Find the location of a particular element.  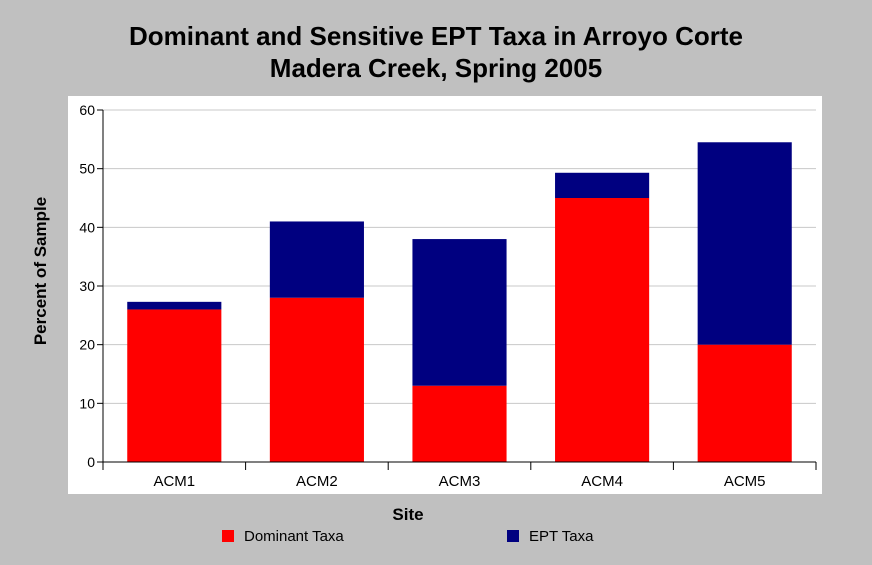

legend-swatch-dominant is located at coordinates (228, 536).